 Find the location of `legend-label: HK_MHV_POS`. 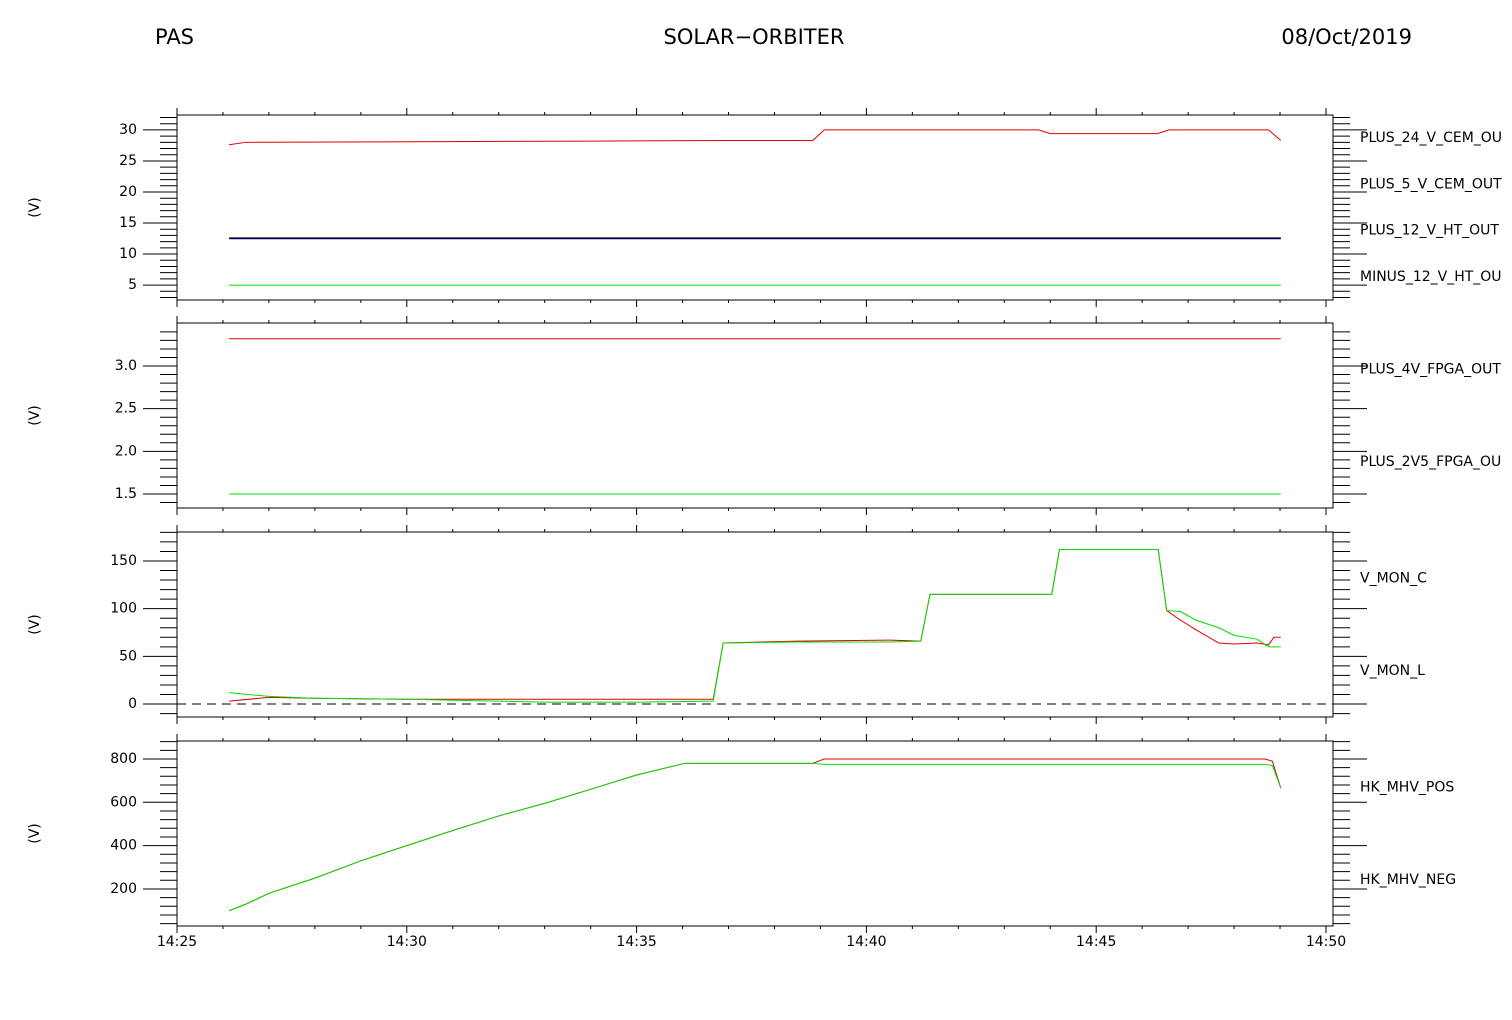

legend-label: HK_MHV_POS is located at coordinates (1407, 787).